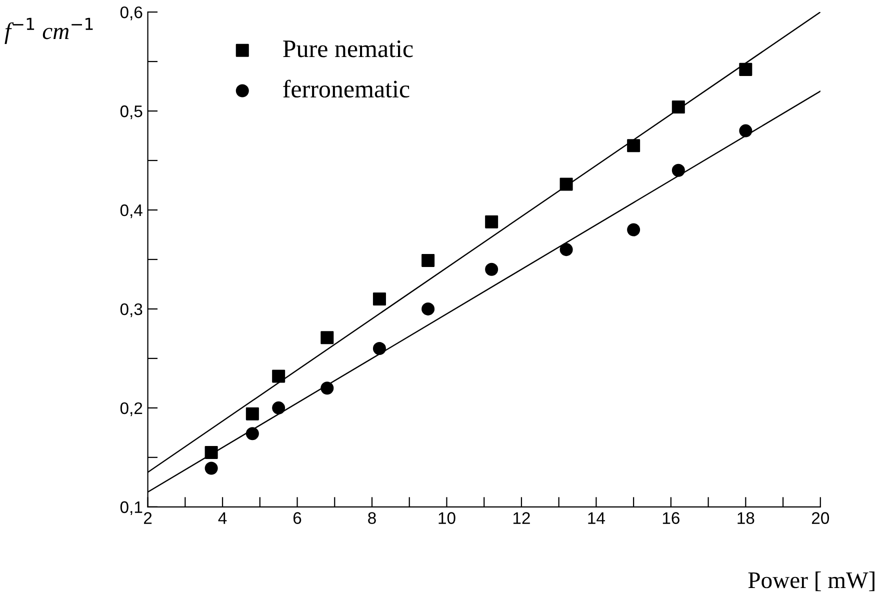 This screenshot has width=885, height=602. Describe the element at coordinates (746, 518) in the screenshot. I see `x-tick-label: 18` at that location.